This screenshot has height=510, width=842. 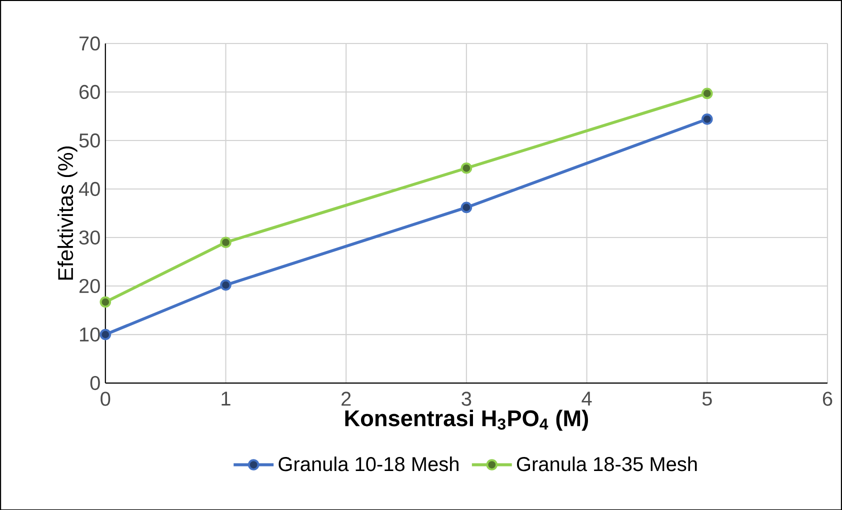 I want to click on y-tick-label: 60, so click(x=90, y=91).